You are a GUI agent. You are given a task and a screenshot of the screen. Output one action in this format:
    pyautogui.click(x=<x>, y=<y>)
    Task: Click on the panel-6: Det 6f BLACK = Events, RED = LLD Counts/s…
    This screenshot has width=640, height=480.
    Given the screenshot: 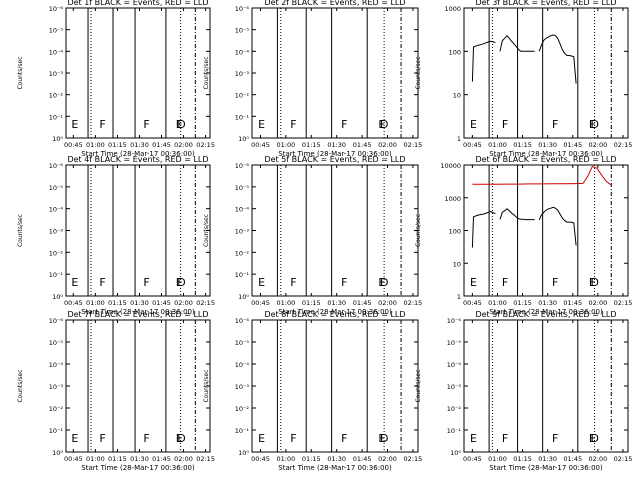 What is the action you would take?
    pyautogui.click(x=523, y=235)
    